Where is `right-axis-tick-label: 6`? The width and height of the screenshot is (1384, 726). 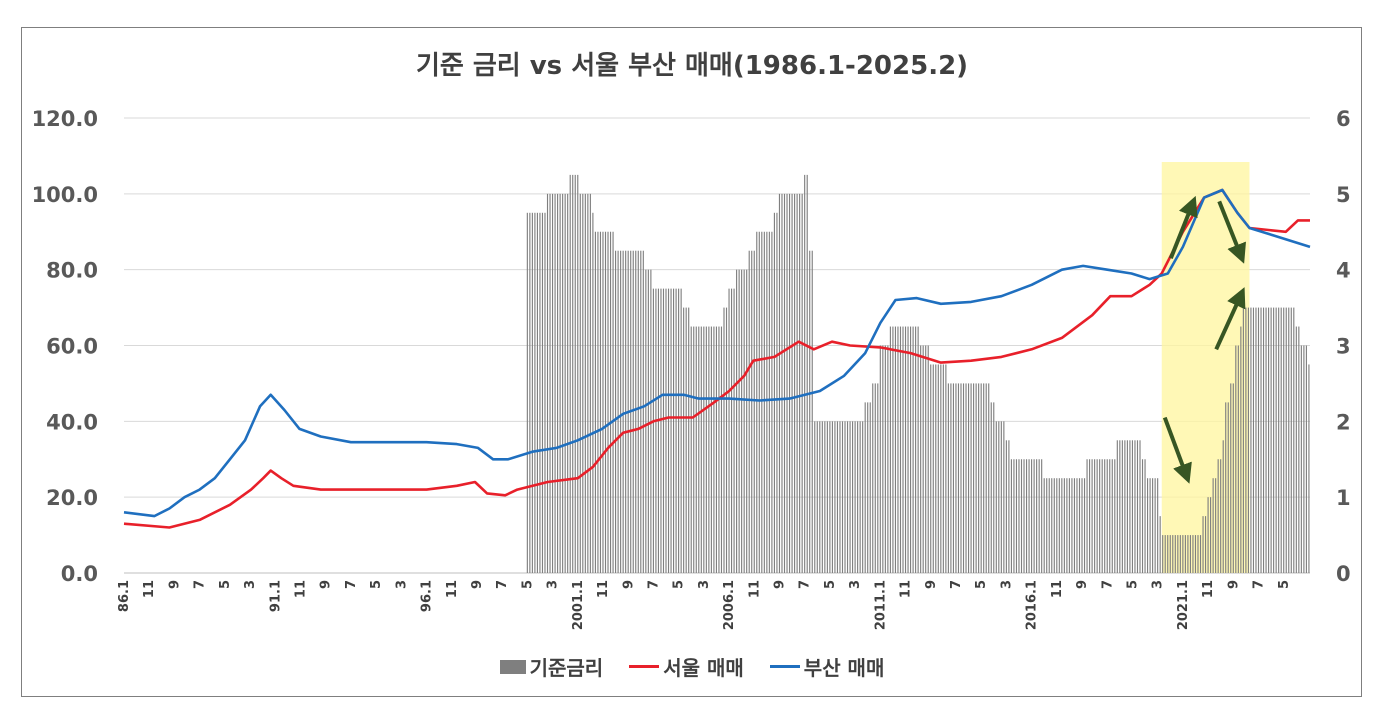 right-axis-tick-label: 6 is located at coordinates (1343, 119).